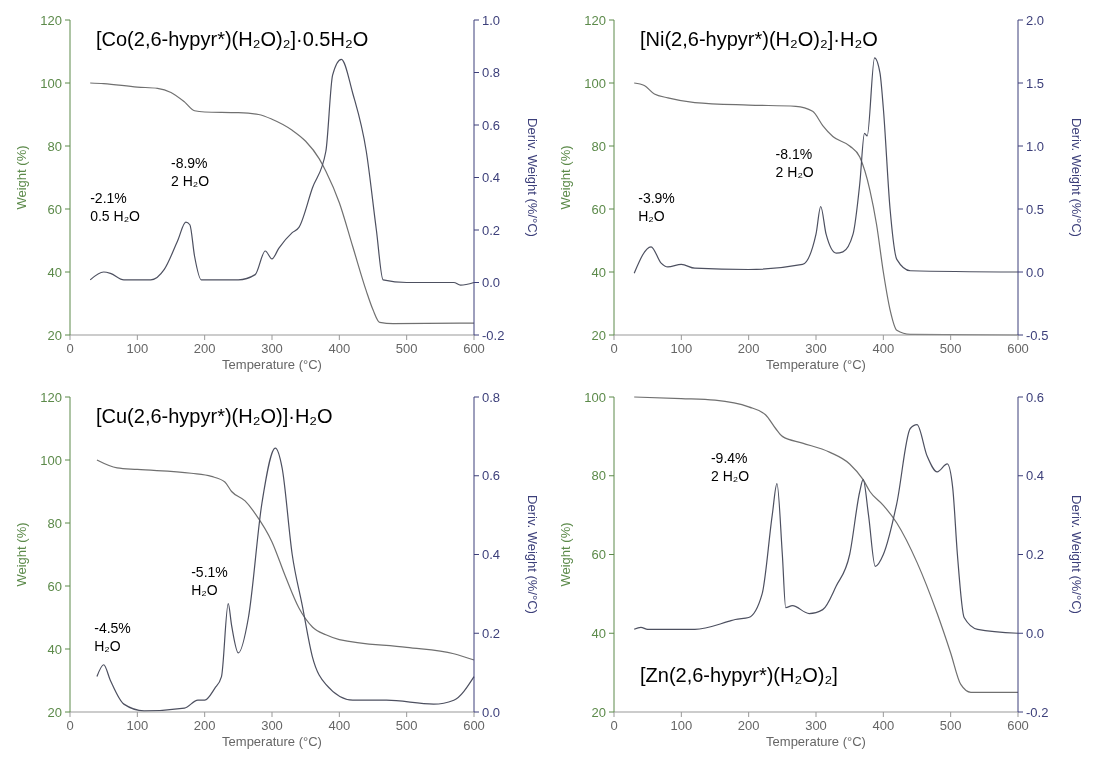 This screenshot has height=759, width=1107. What do you see at coordinates (1037, 335) in the screenshot?
I see `y2-tick-label: -0.5` at bounding box center [1037, 335].